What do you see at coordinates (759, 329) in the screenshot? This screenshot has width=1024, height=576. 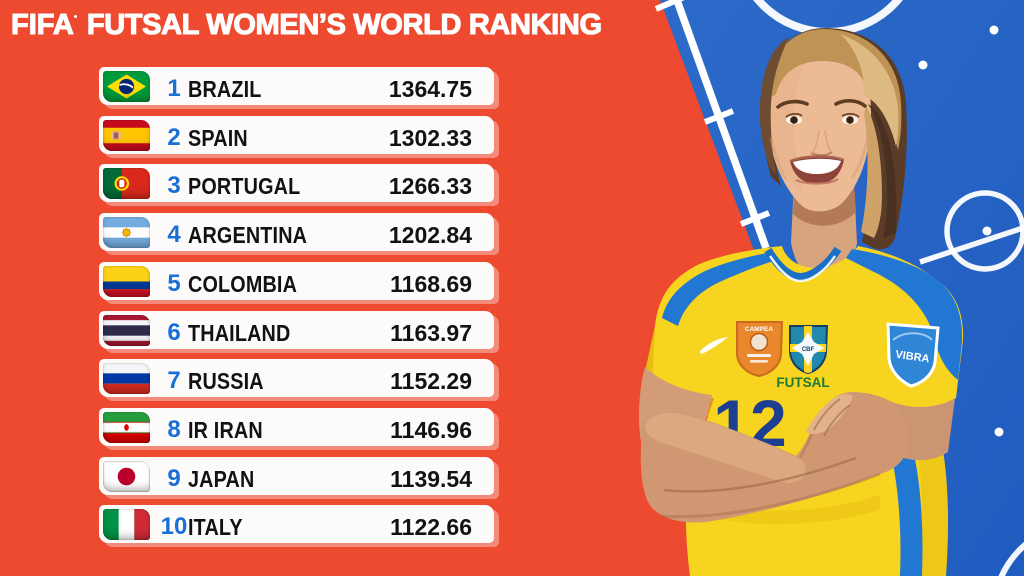 I see `svg-text: CAMPEA` at bounding box center [759, 329].